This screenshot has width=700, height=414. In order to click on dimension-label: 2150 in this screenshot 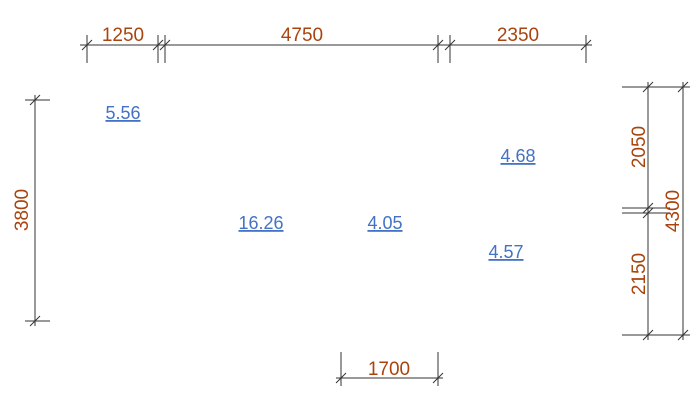, I will do `click(639, 274)`.